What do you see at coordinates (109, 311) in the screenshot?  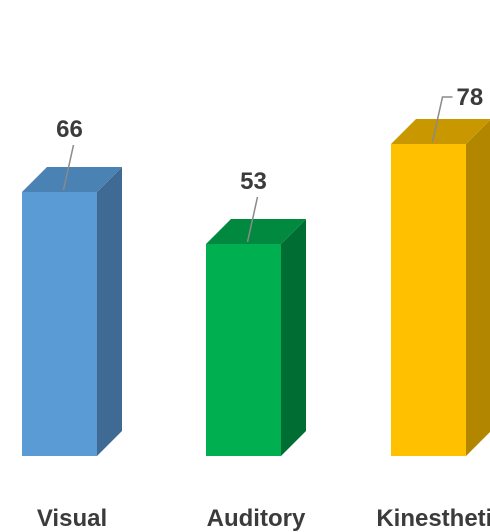 I see `bar-side-visual` at bounding box center [109, 311].